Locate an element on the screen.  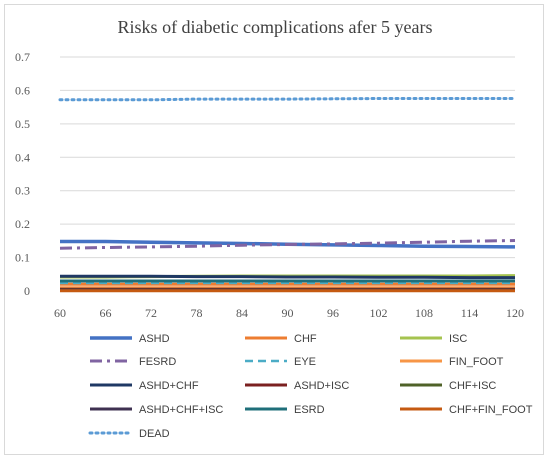
legend-label: ASHD+CHF+ISC is located at coordinates (181, 410).